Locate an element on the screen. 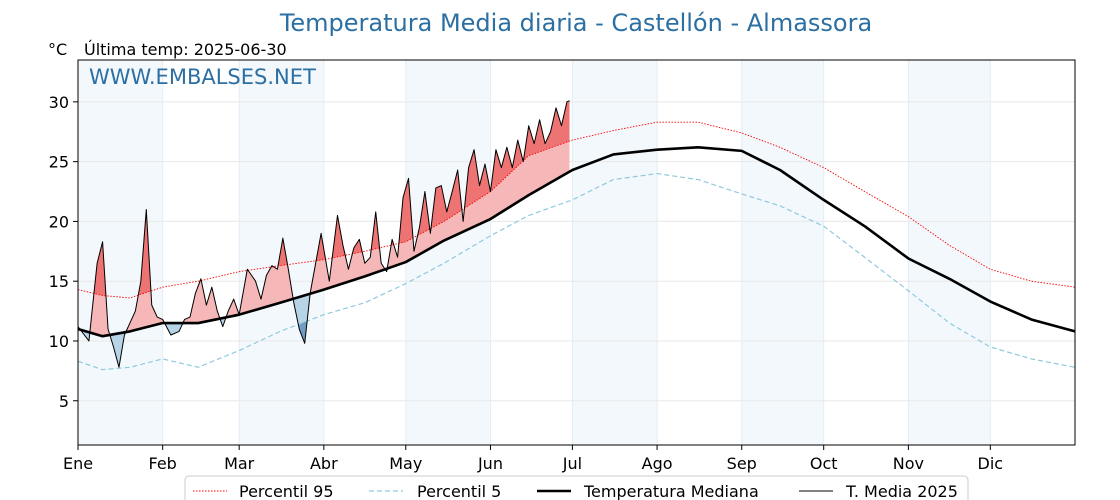 This screenshot has height=500, width=1120. extreme-cold-fill is located at coordinates (304, 332).